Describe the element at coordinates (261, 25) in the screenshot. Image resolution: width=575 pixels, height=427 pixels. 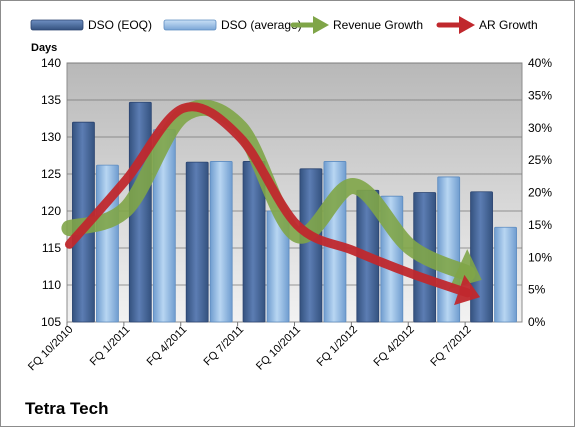
I see `legend-dso-average-label: DSO (average)` at that location.